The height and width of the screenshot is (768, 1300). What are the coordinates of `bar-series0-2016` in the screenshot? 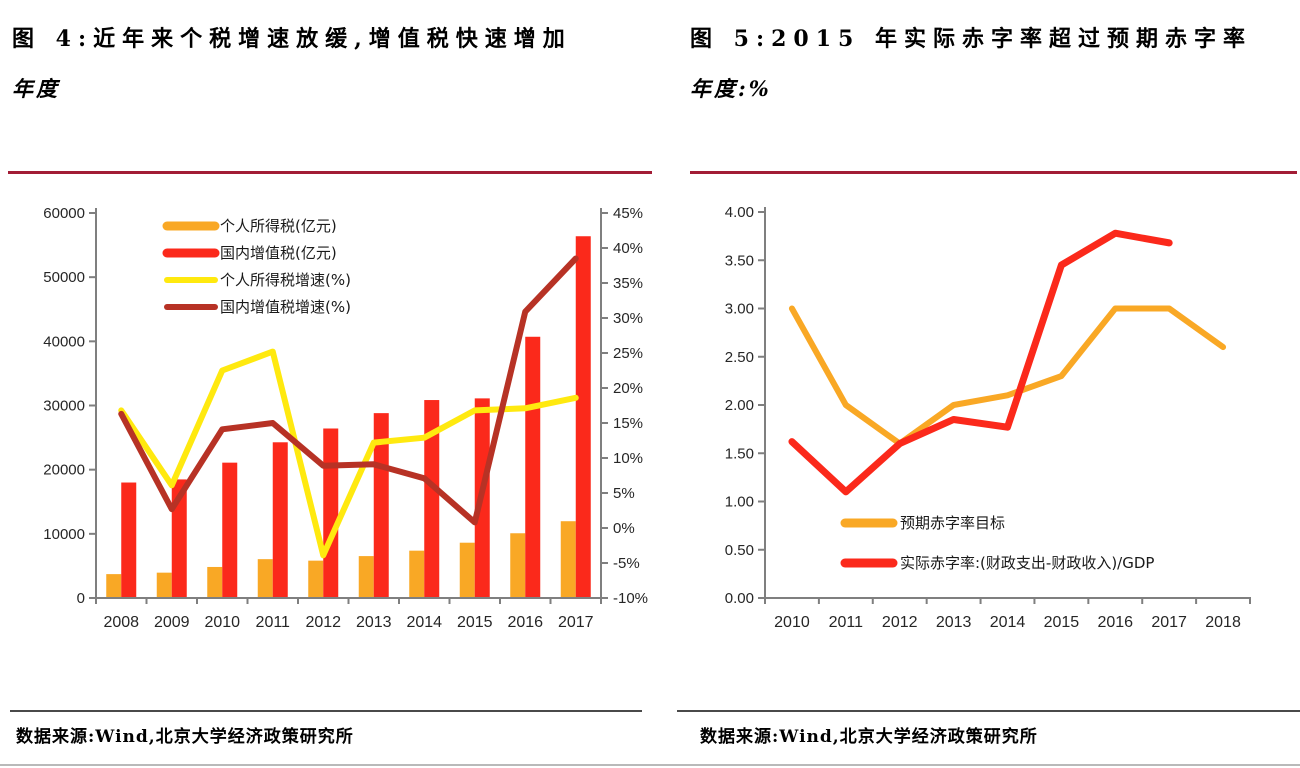 It's located at (518, 565).